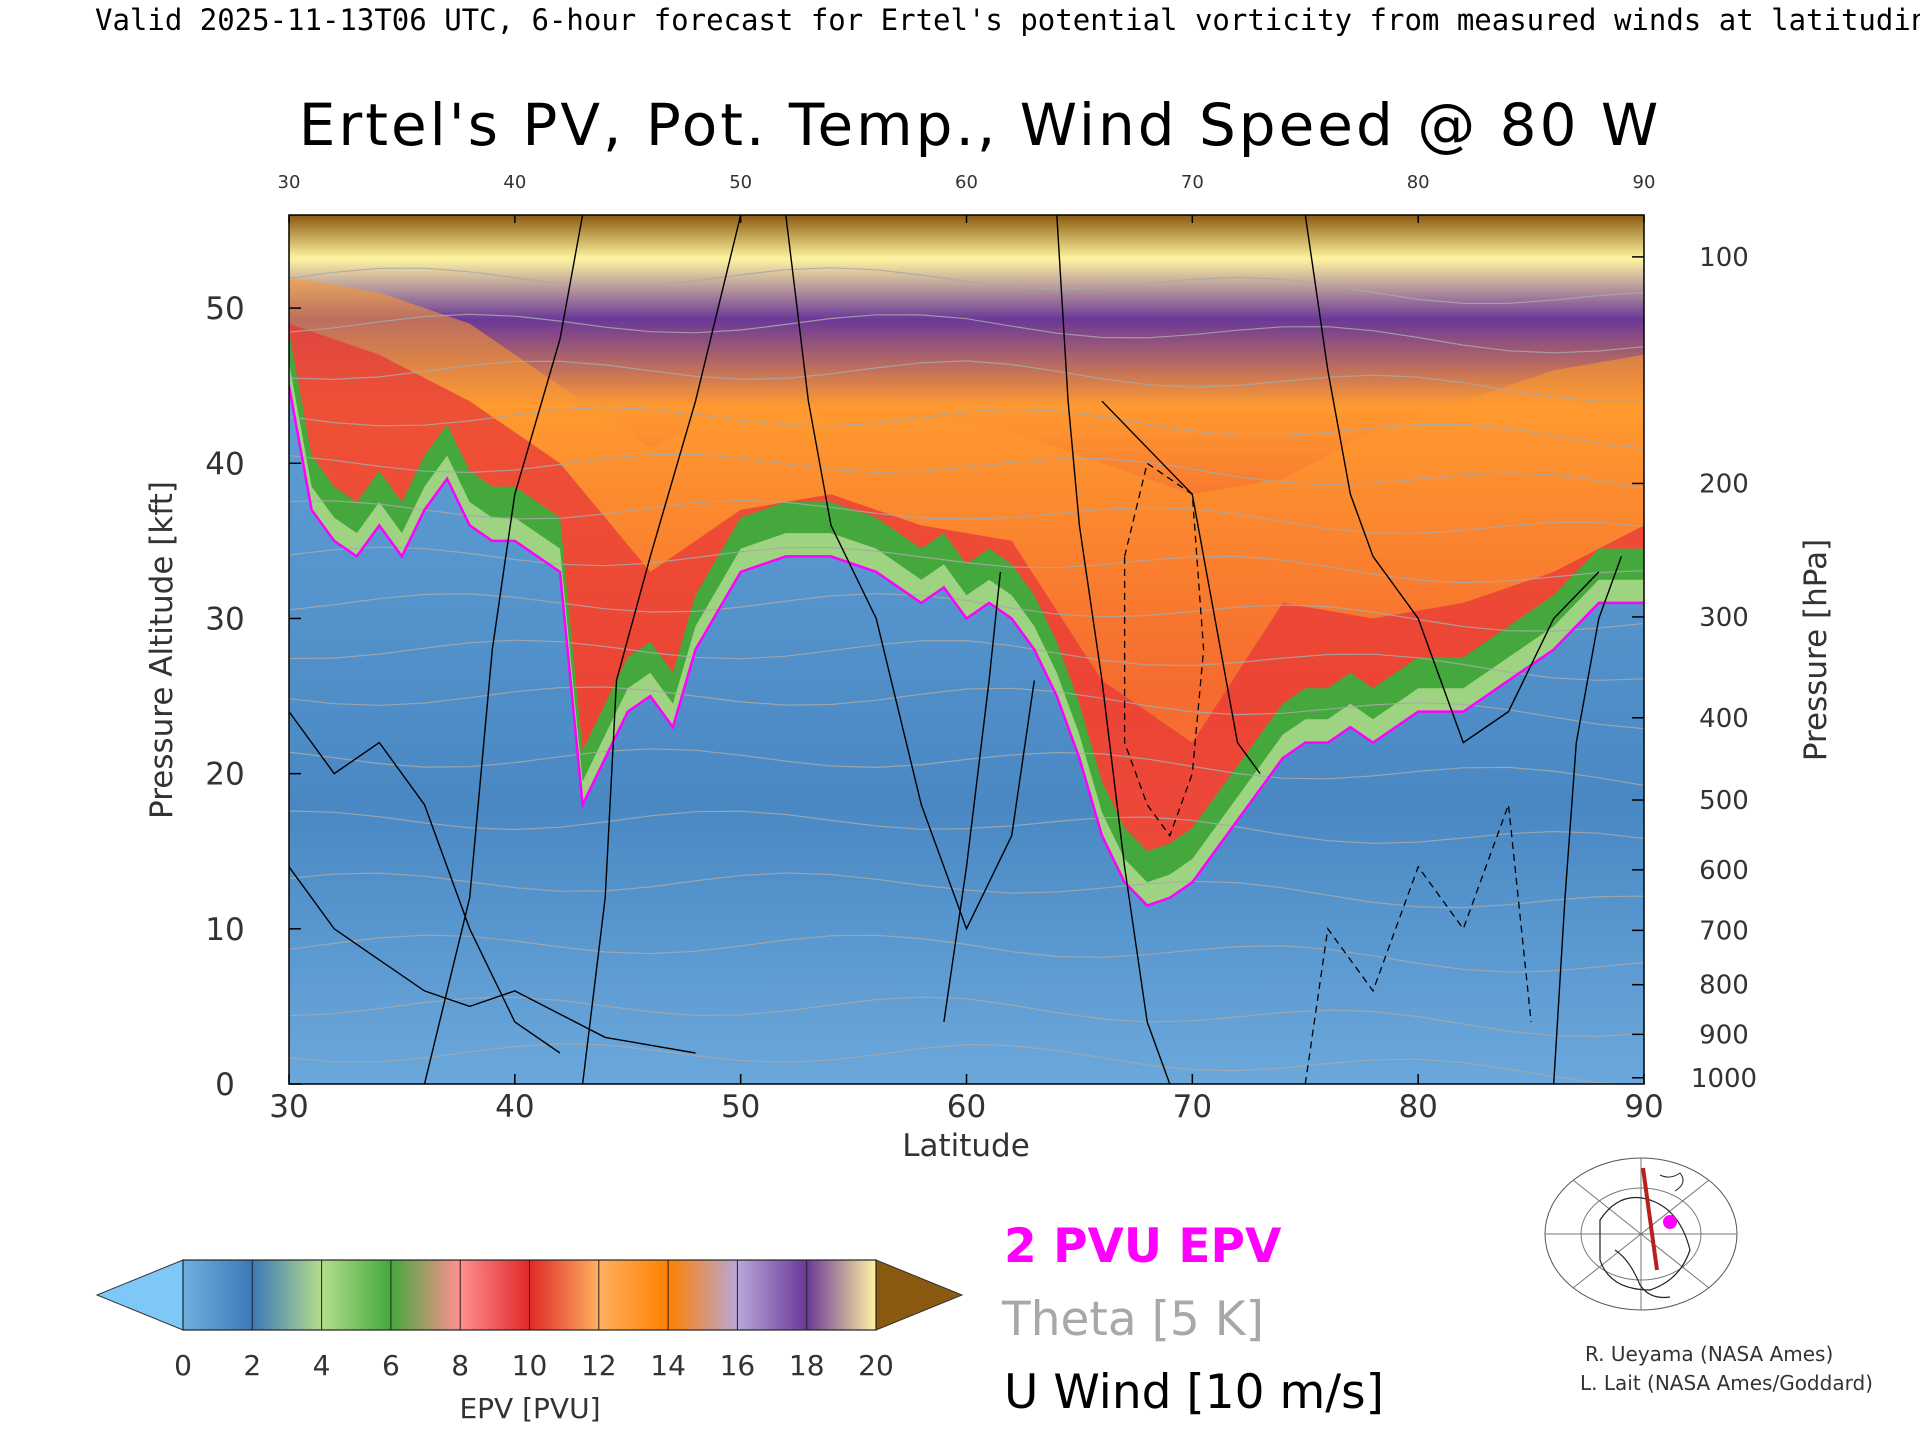 This screenshot has height=1440, width=1920. What do you see at coordinates (530, 1365) in the screenshot?
I see `colorbar-tick-label: 10` at bounding box center [530, 1365].